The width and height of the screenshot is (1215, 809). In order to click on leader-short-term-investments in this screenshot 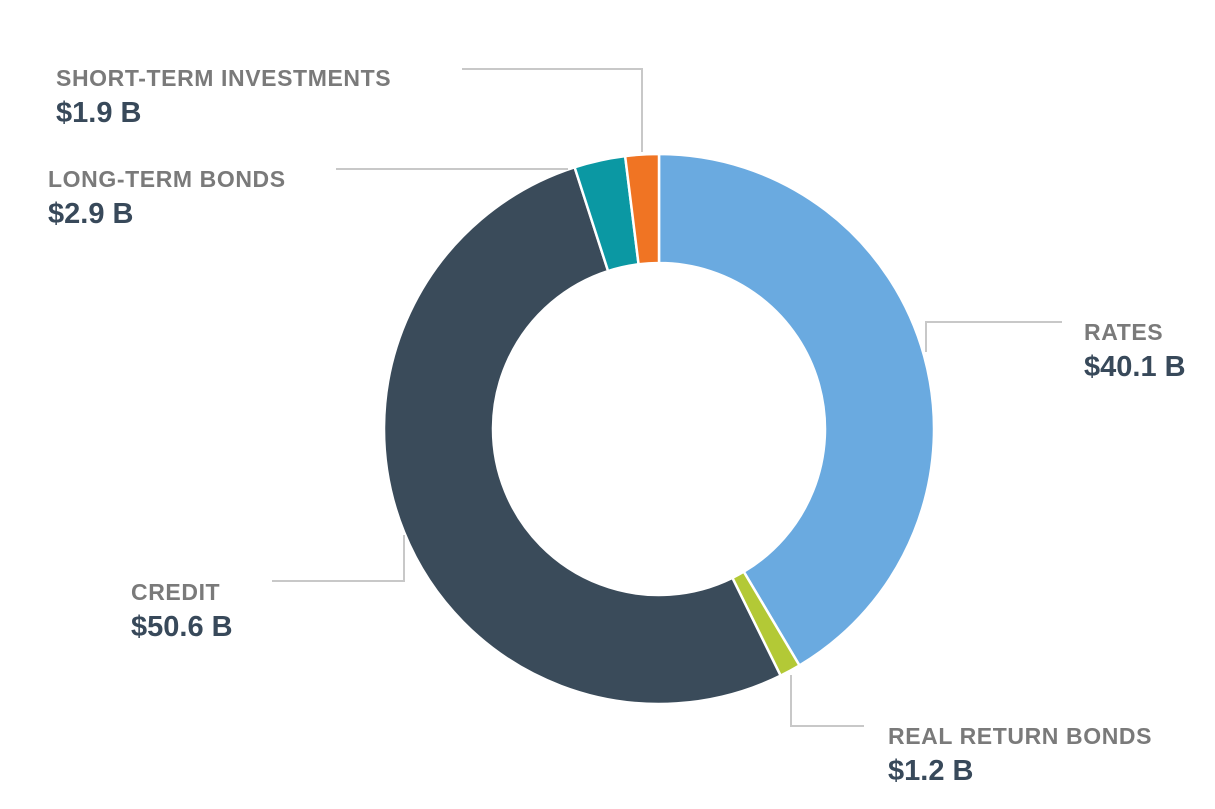, I will do `click(552, 110)`.